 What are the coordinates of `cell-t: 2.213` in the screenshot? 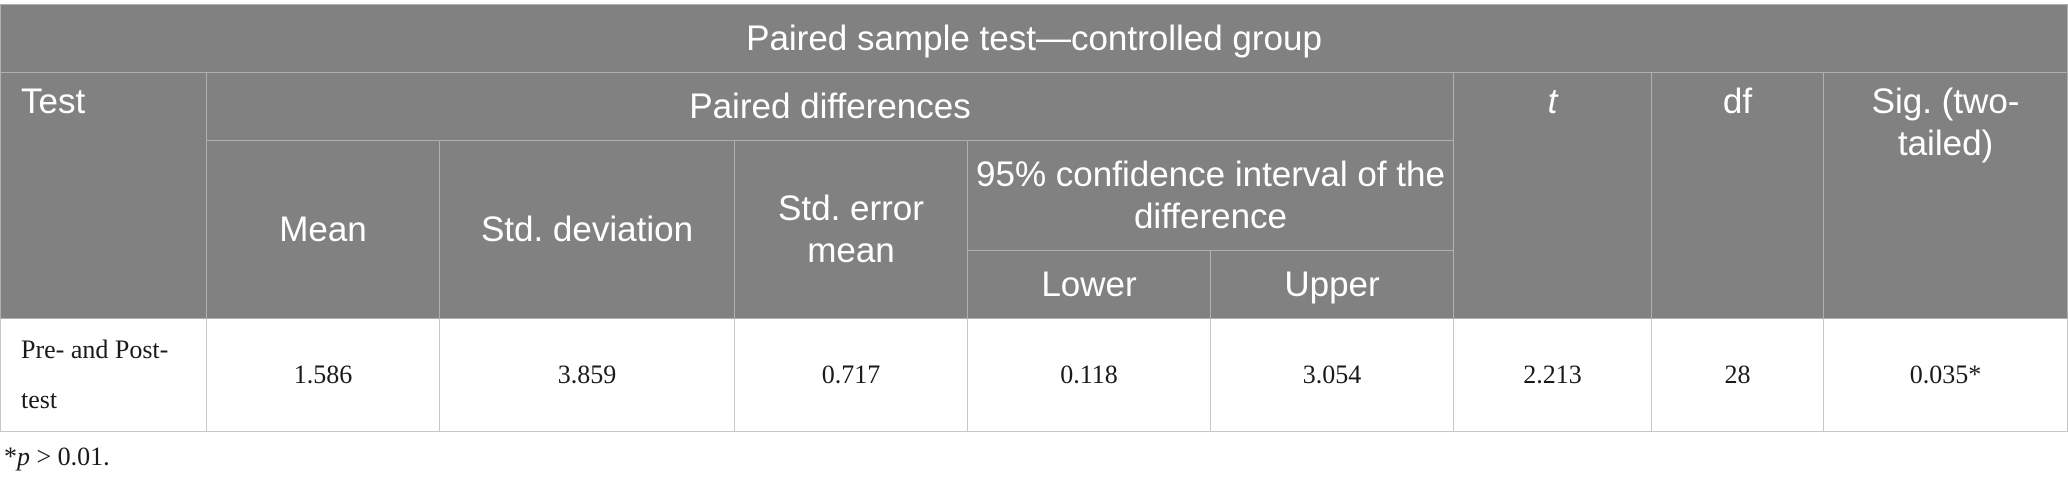 It's located at (1552, 375).